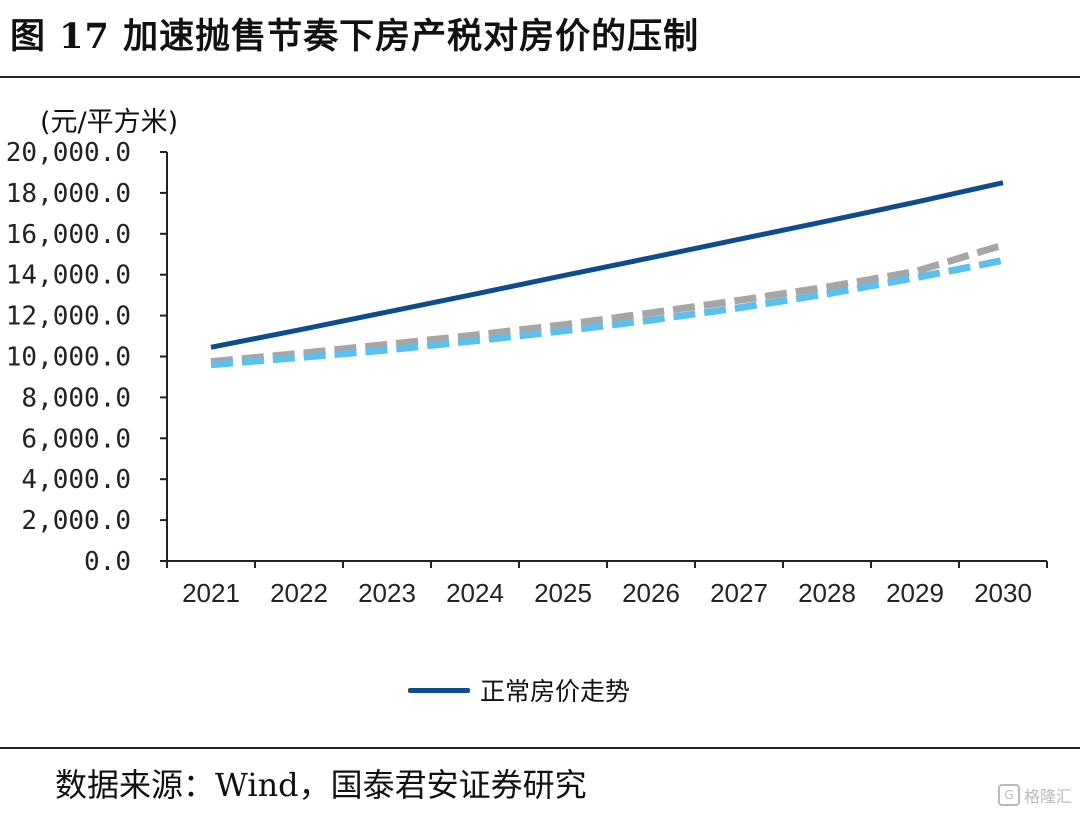 This screenshot has width=1080, height=813. What do you see at coordinates (387, 593) in the screenshot?
I see `x-tick-label: 2023` at bounding box center [387, 593].